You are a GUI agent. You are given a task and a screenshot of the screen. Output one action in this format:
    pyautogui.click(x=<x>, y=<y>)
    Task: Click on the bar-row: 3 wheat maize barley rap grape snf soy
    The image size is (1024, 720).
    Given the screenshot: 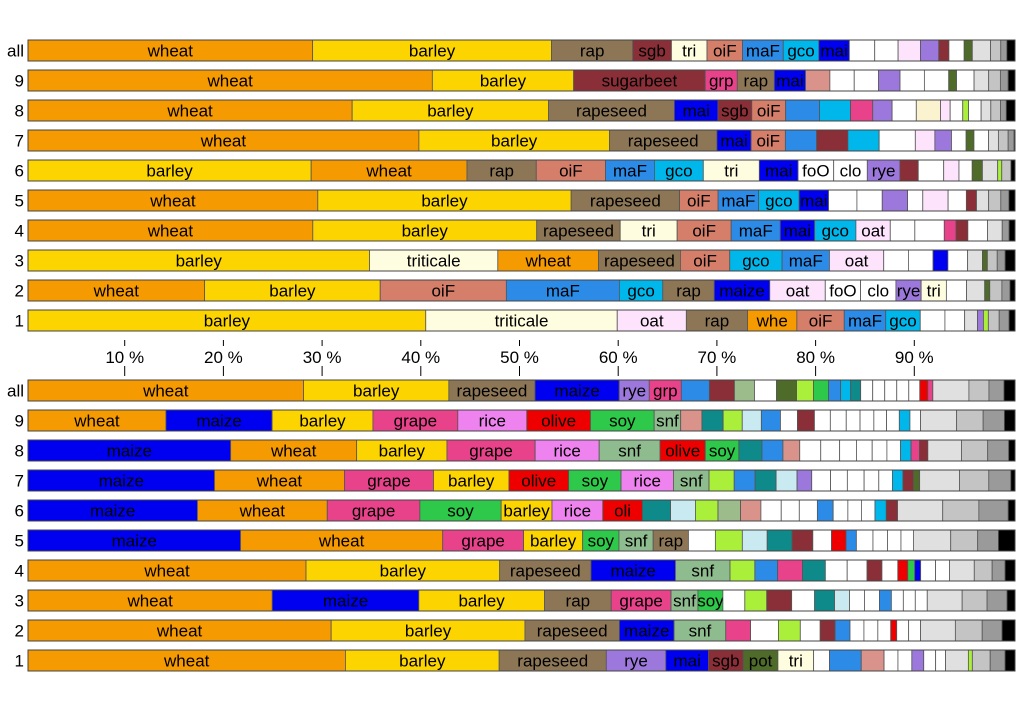 What is the action you would take?
    pyautogui.click(x=515, y=600)
    